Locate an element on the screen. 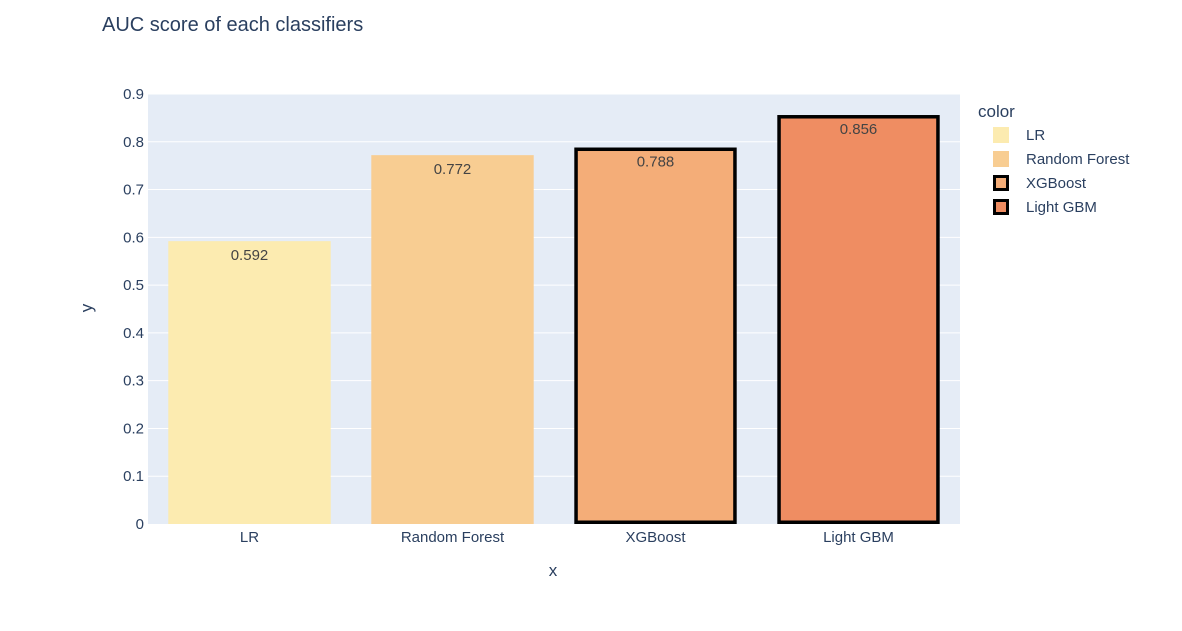 The height and width of the screenshot is (631, 1182). x-tick-label: XGBoost is located at coordinates (655, 537).